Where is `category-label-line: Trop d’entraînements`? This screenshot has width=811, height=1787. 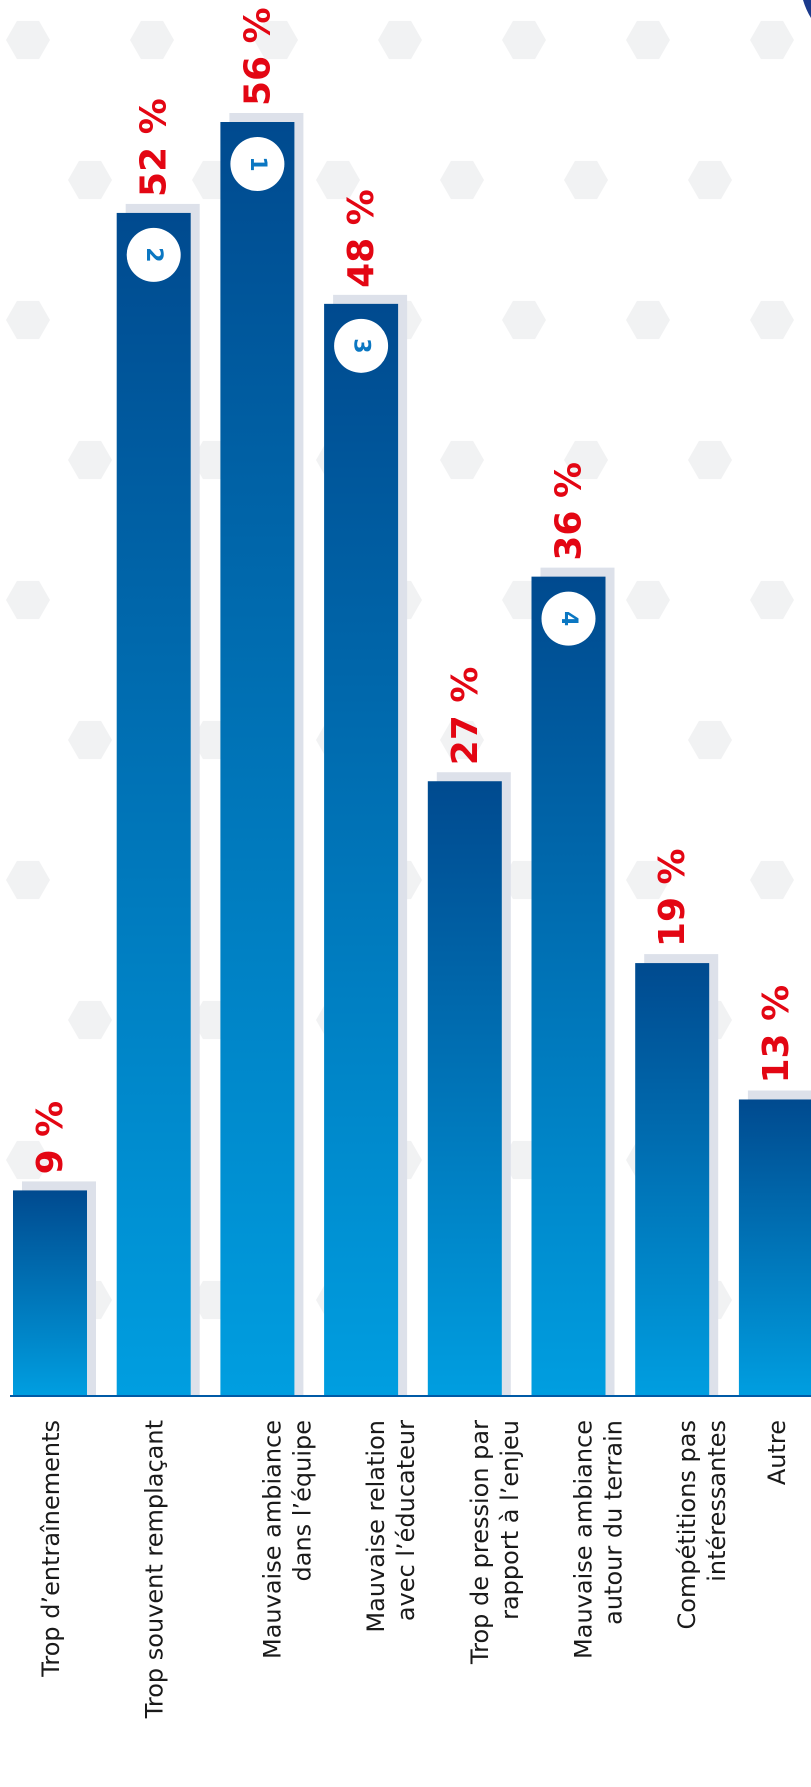 category-label-line: Trop d’entraînements is located at coordinates (51, 1549).